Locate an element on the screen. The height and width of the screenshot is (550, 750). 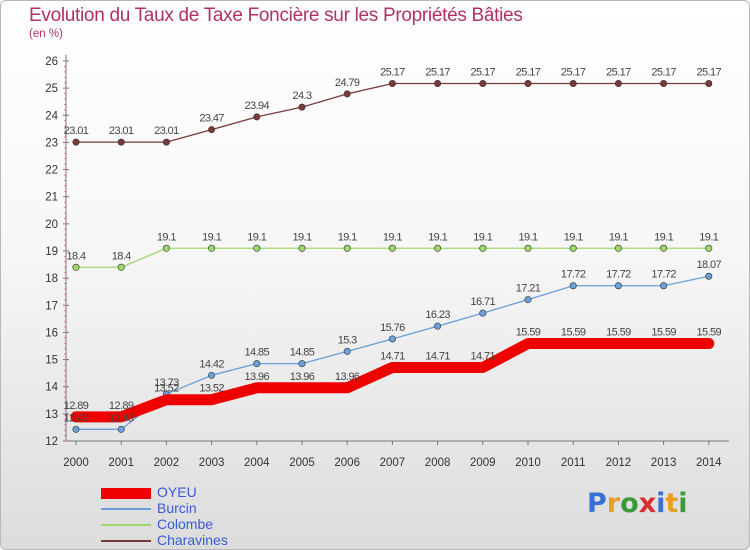
data-label-burcin: 17.21 is located at coordinates (528, 289).